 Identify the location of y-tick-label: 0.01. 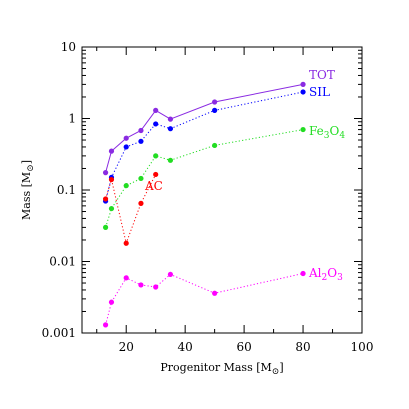
(62, 262).